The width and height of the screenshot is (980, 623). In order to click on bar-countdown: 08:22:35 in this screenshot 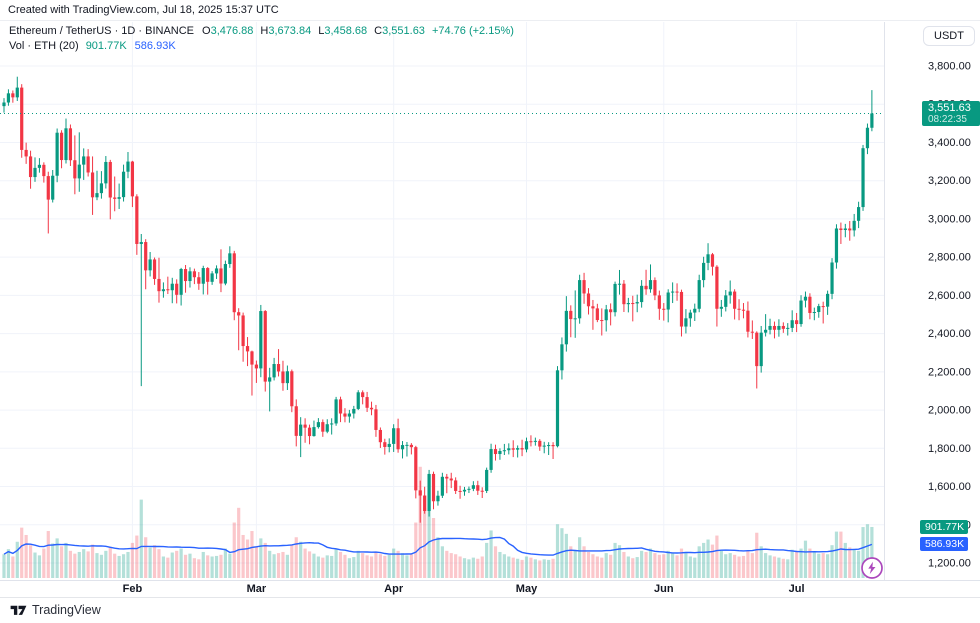, I will do `click(947, 119)`.